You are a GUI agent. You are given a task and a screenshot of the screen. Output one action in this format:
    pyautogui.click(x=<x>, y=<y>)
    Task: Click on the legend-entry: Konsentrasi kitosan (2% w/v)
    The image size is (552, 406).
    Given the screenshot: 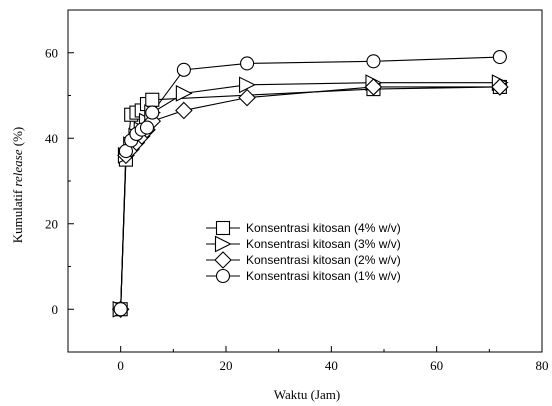 What is the action you would take?
    pyautogui.click(x=303, y=260)
    